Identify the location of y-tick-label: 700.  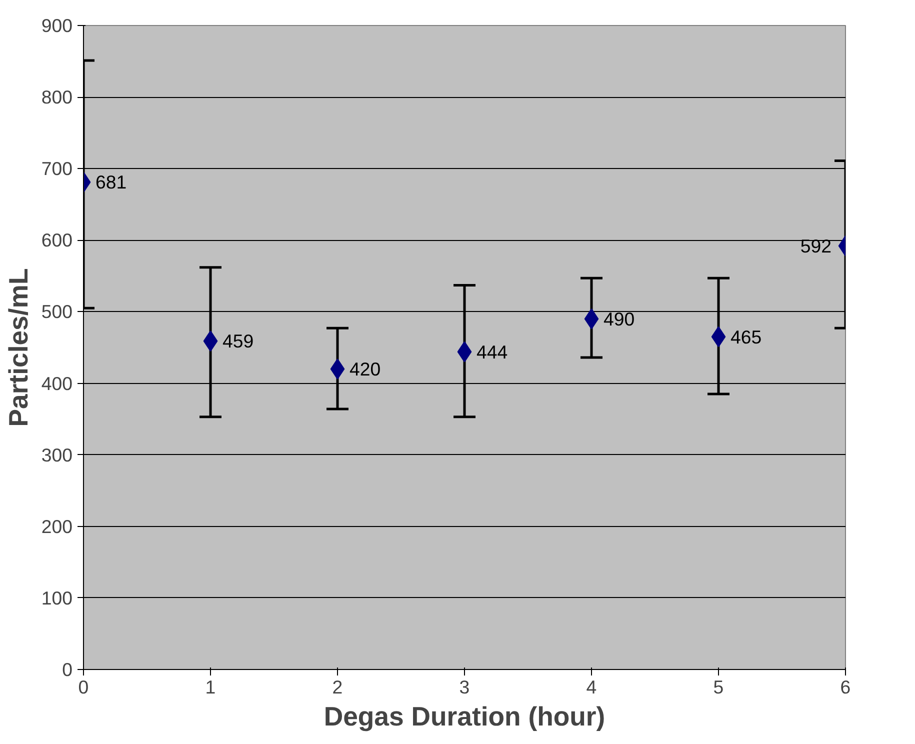
(57, 169).